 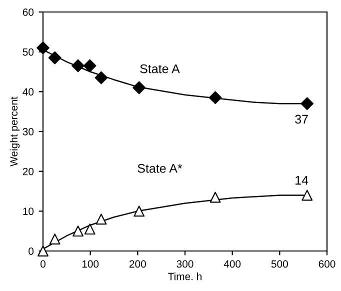 I want to click on y-tick-label: 20, so click(x=28, y=172).